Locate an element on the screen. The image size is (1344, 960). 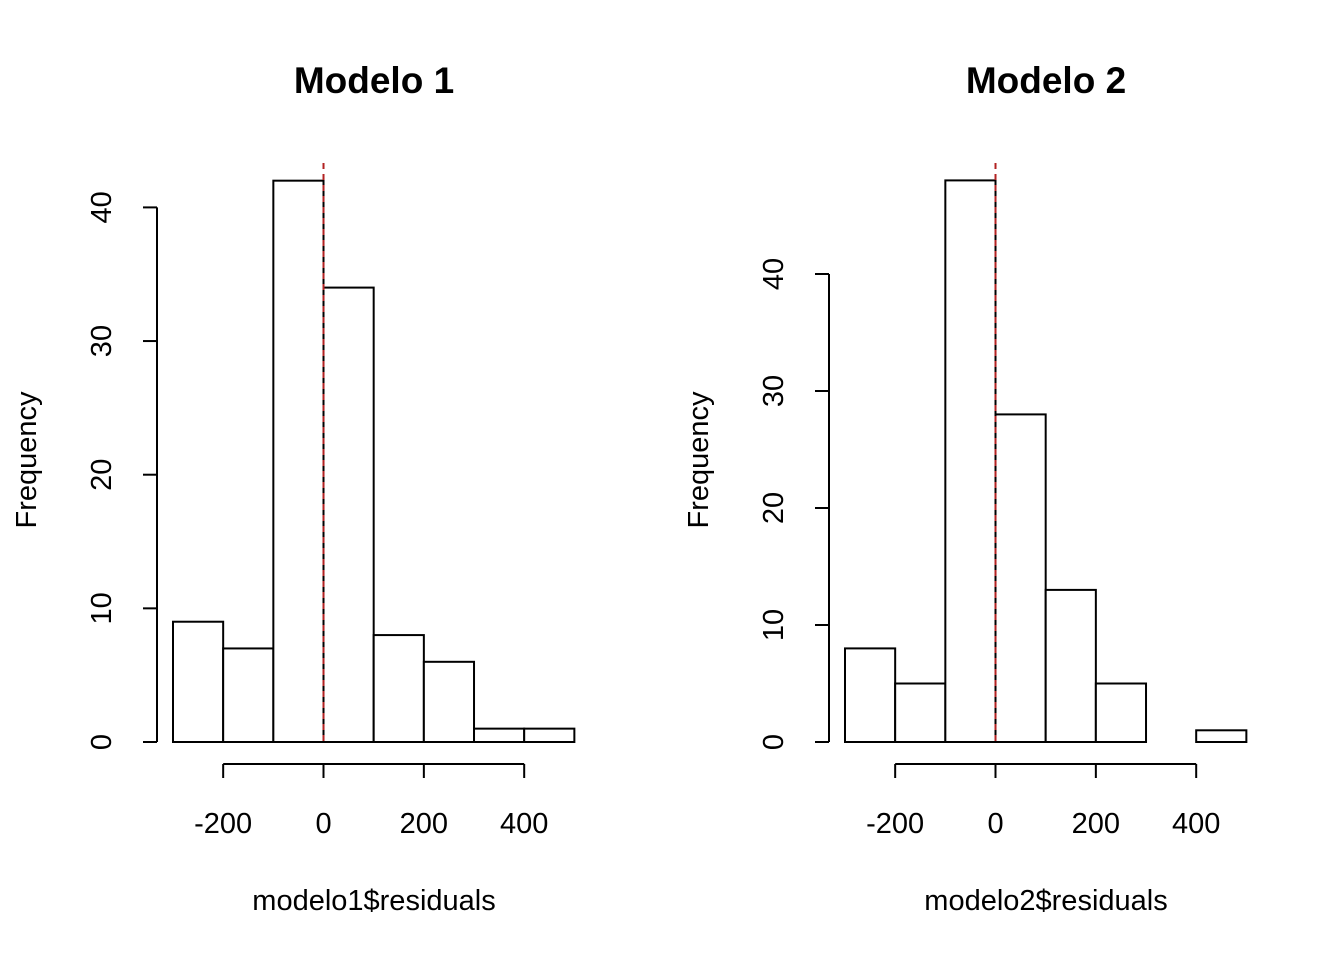
chart-title: Modelo 2 is located at coordinates (1046, 80).